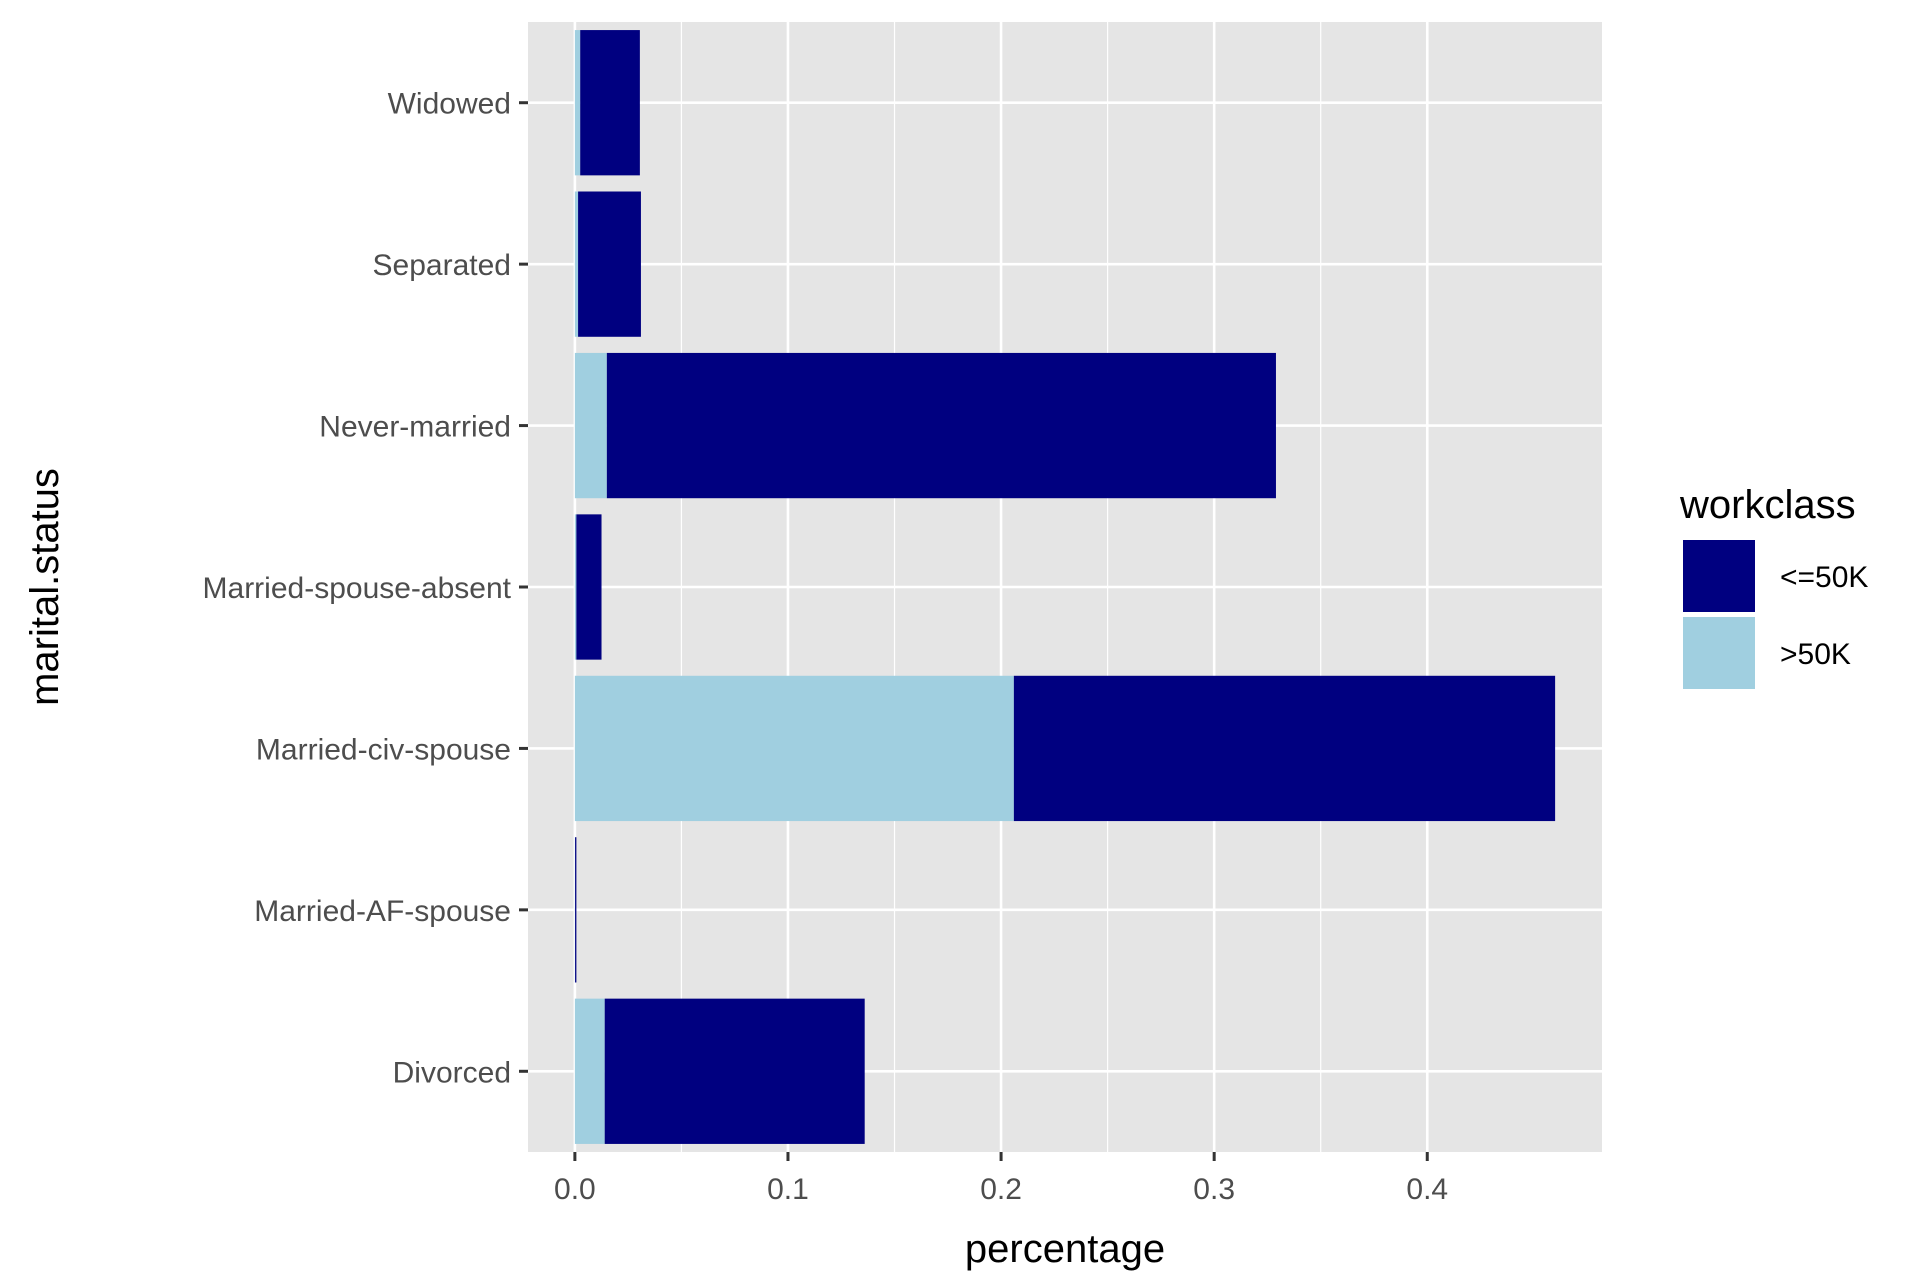  I want to click on legend-label-le50k: <=50K, so click(1824, 577).